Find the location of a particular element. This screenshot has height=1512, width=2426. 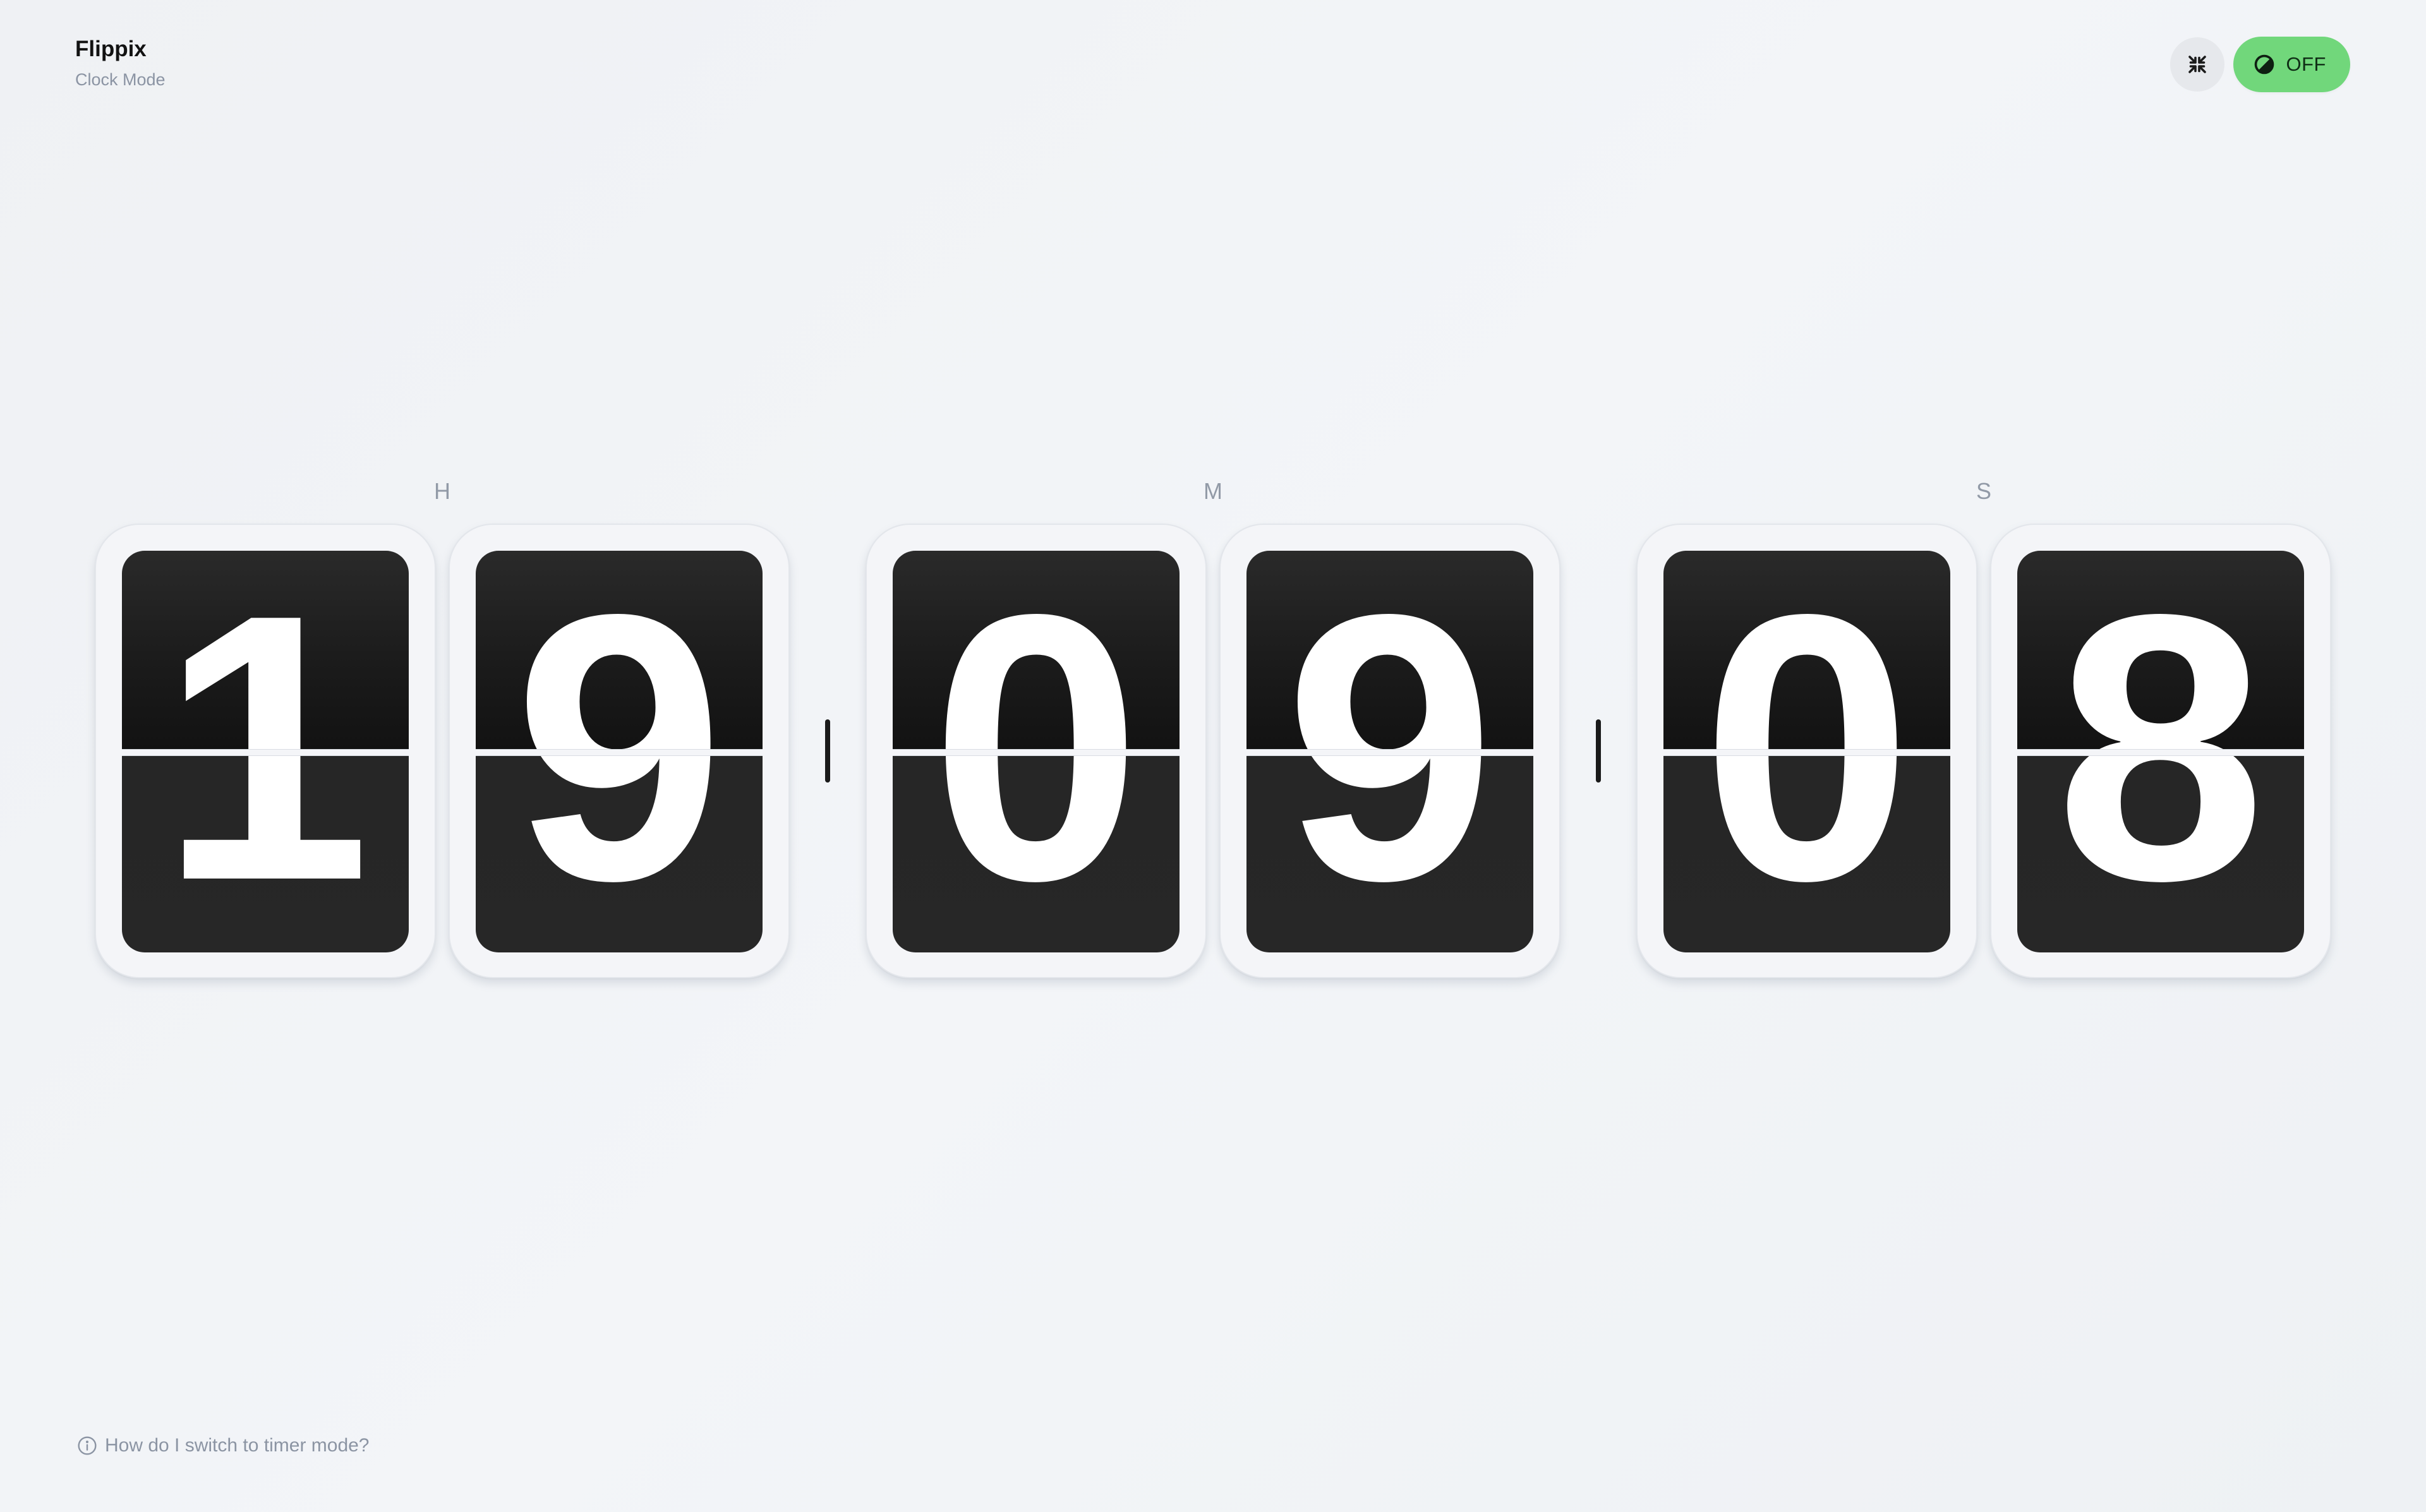

minute-tens-digit: 0 is located at coordinates (1036, 751).